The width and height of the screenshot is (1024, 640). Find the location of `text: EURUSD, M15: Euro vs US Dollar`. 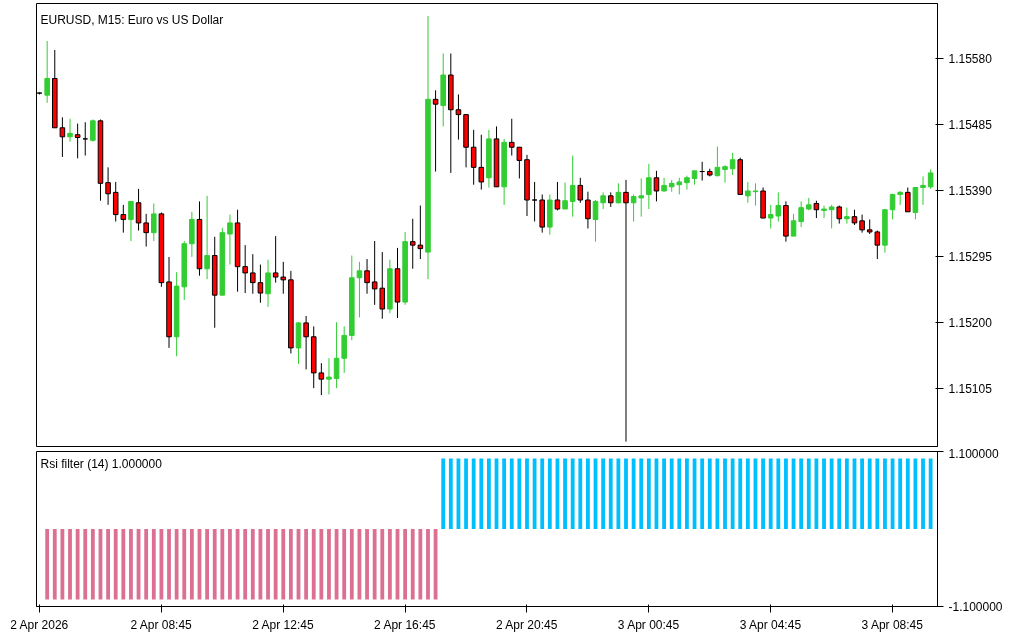

text: EURUSD, M15: Euro vs US Dollar is located at coordinates (132, 19).